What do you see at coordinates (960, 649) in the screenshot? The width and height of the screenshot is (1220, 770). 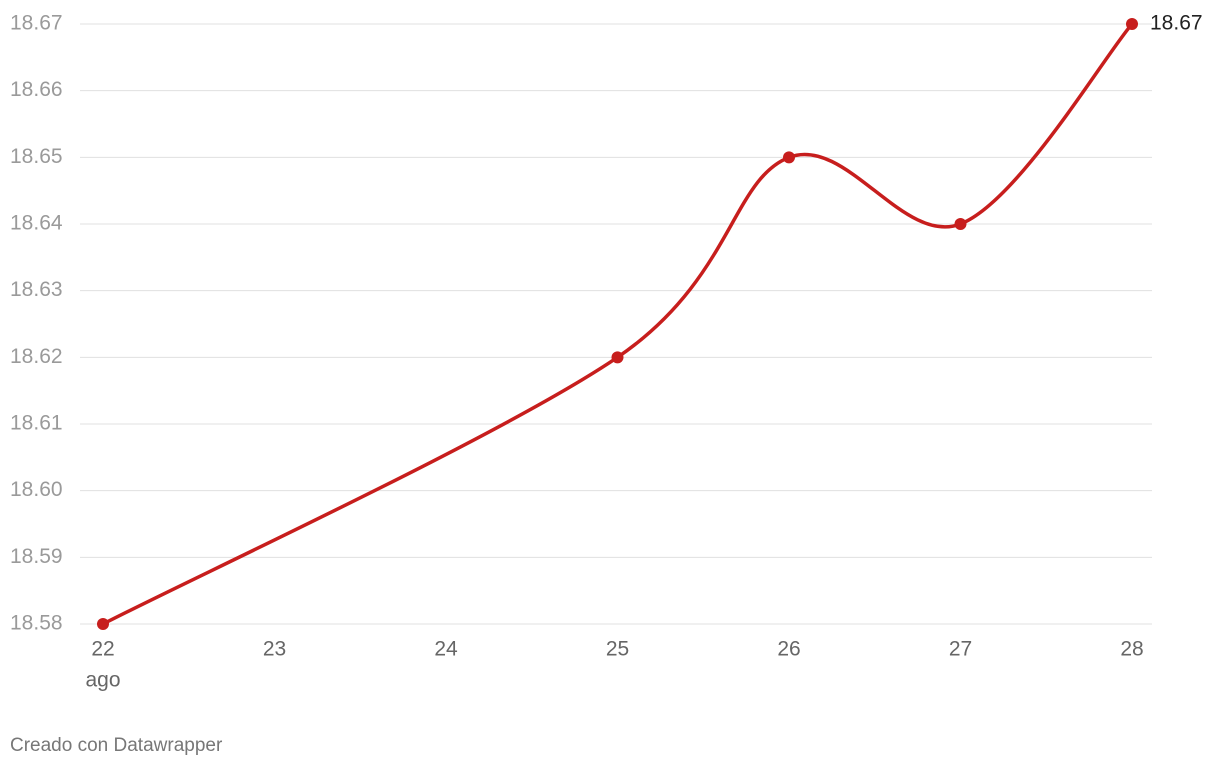 I see `x-tick-label: 27` at bounding box center [960, 649].